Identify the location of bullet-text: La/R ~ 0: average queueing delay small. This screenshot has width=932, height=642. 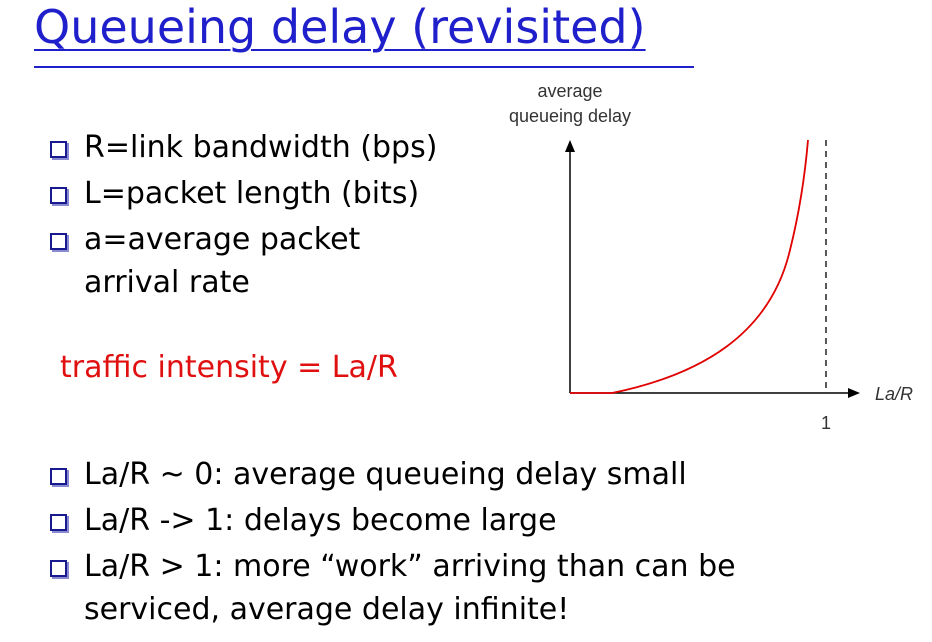
(385, 474).